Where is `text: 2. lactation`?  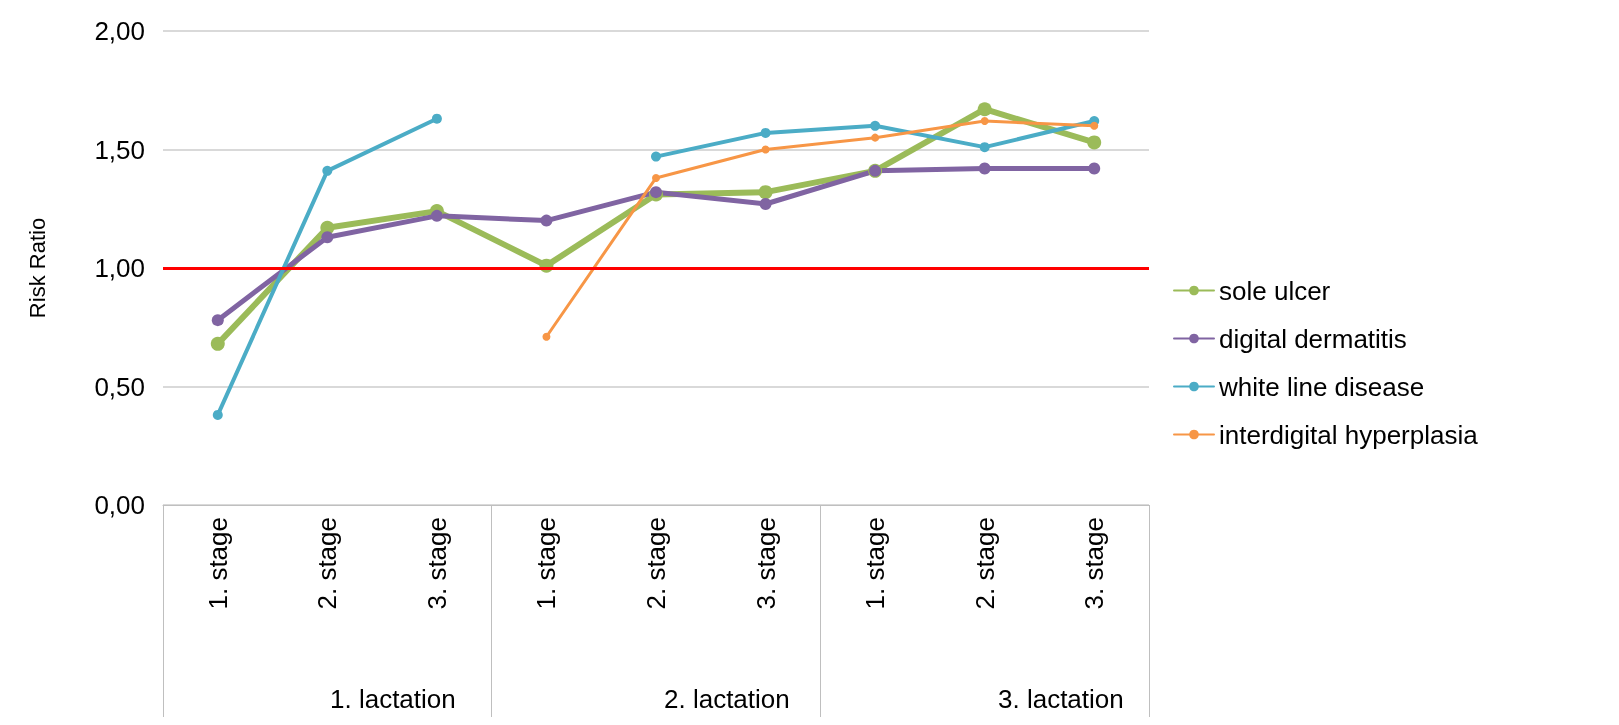
text: 2. lactation is located at coordinates (727, 699).